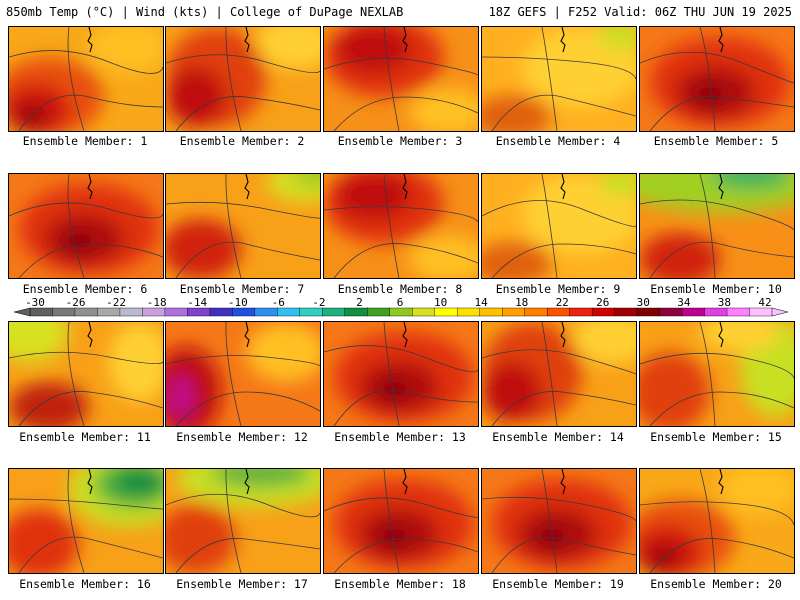  I want to click on member-caption: Ensemble Member: 8, so click(400, 289).